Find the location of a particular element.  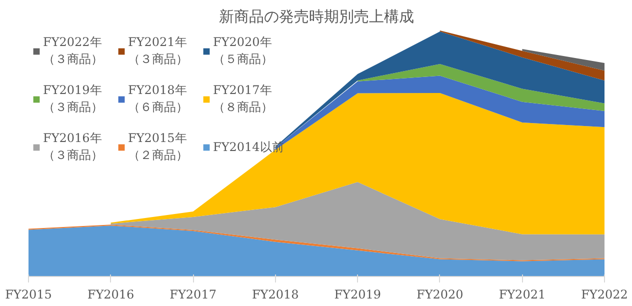

legend-label: FY2016年（３商品） is located at coordinates (73, 147).